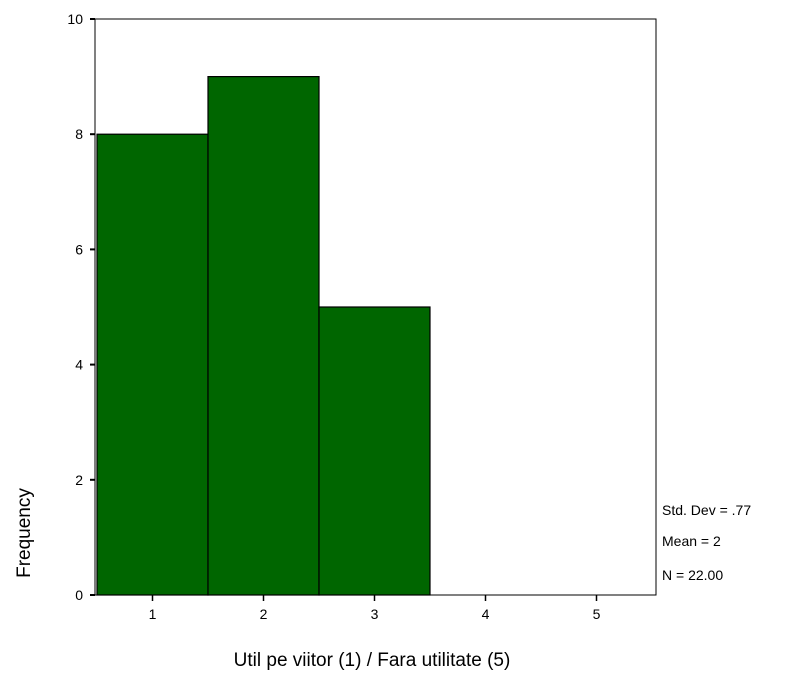  What do you see at coordinates (691, 541) in the screenshot?
I see `stat-mean: Mean = 2` at bounding box center [691, 541].